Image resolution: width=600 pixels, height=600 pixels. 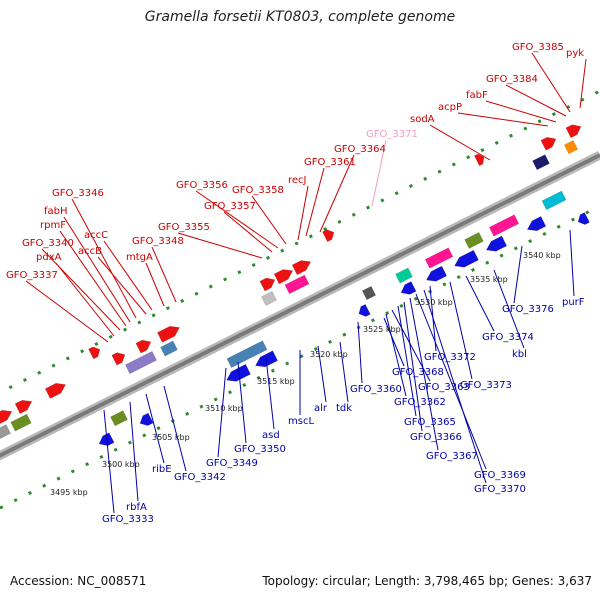 What do you see at coordinates (53, 225) in the screenshot?
I see `top-gene-label: rpmF` at bounding box center [53, 225].